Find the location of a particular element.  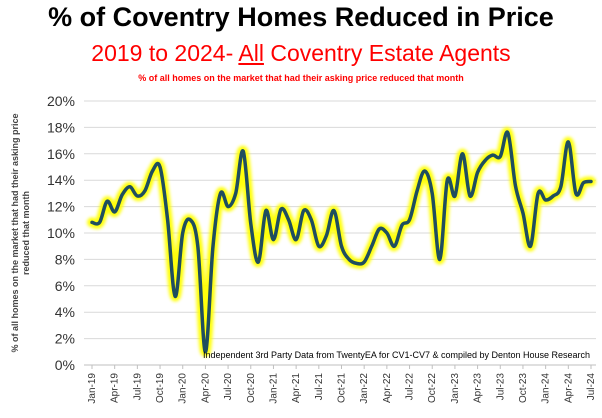

x-tick-label: Jan-19 is located at coordinates (92, 388).